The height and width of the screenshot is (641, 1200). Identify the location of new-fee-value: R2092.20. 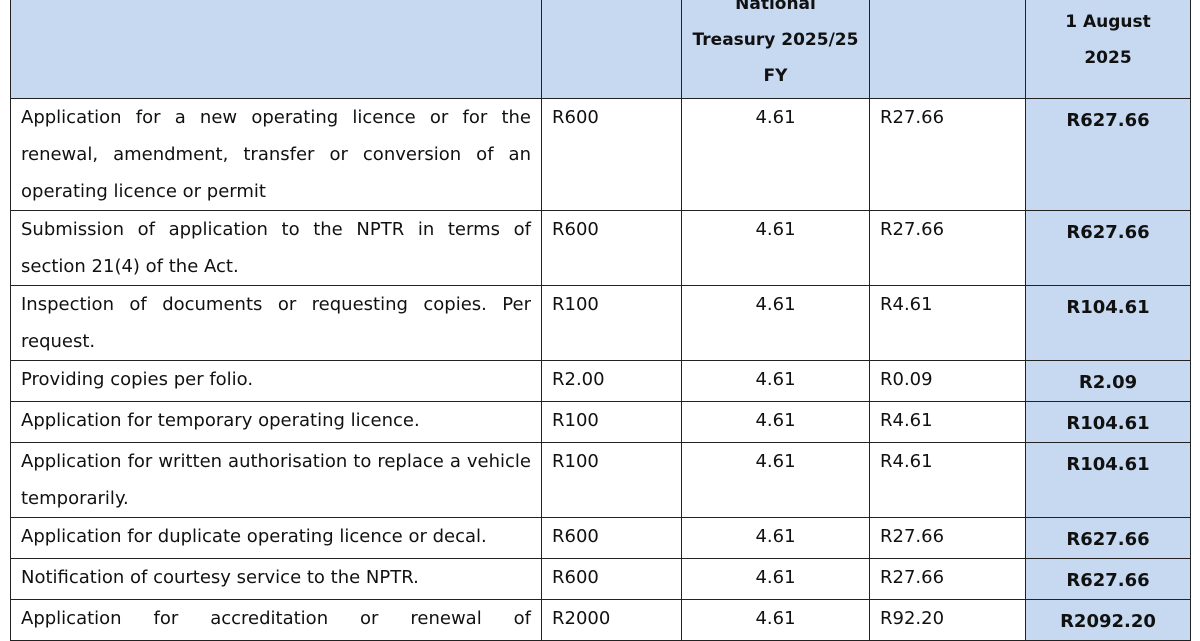
(1108, 621).